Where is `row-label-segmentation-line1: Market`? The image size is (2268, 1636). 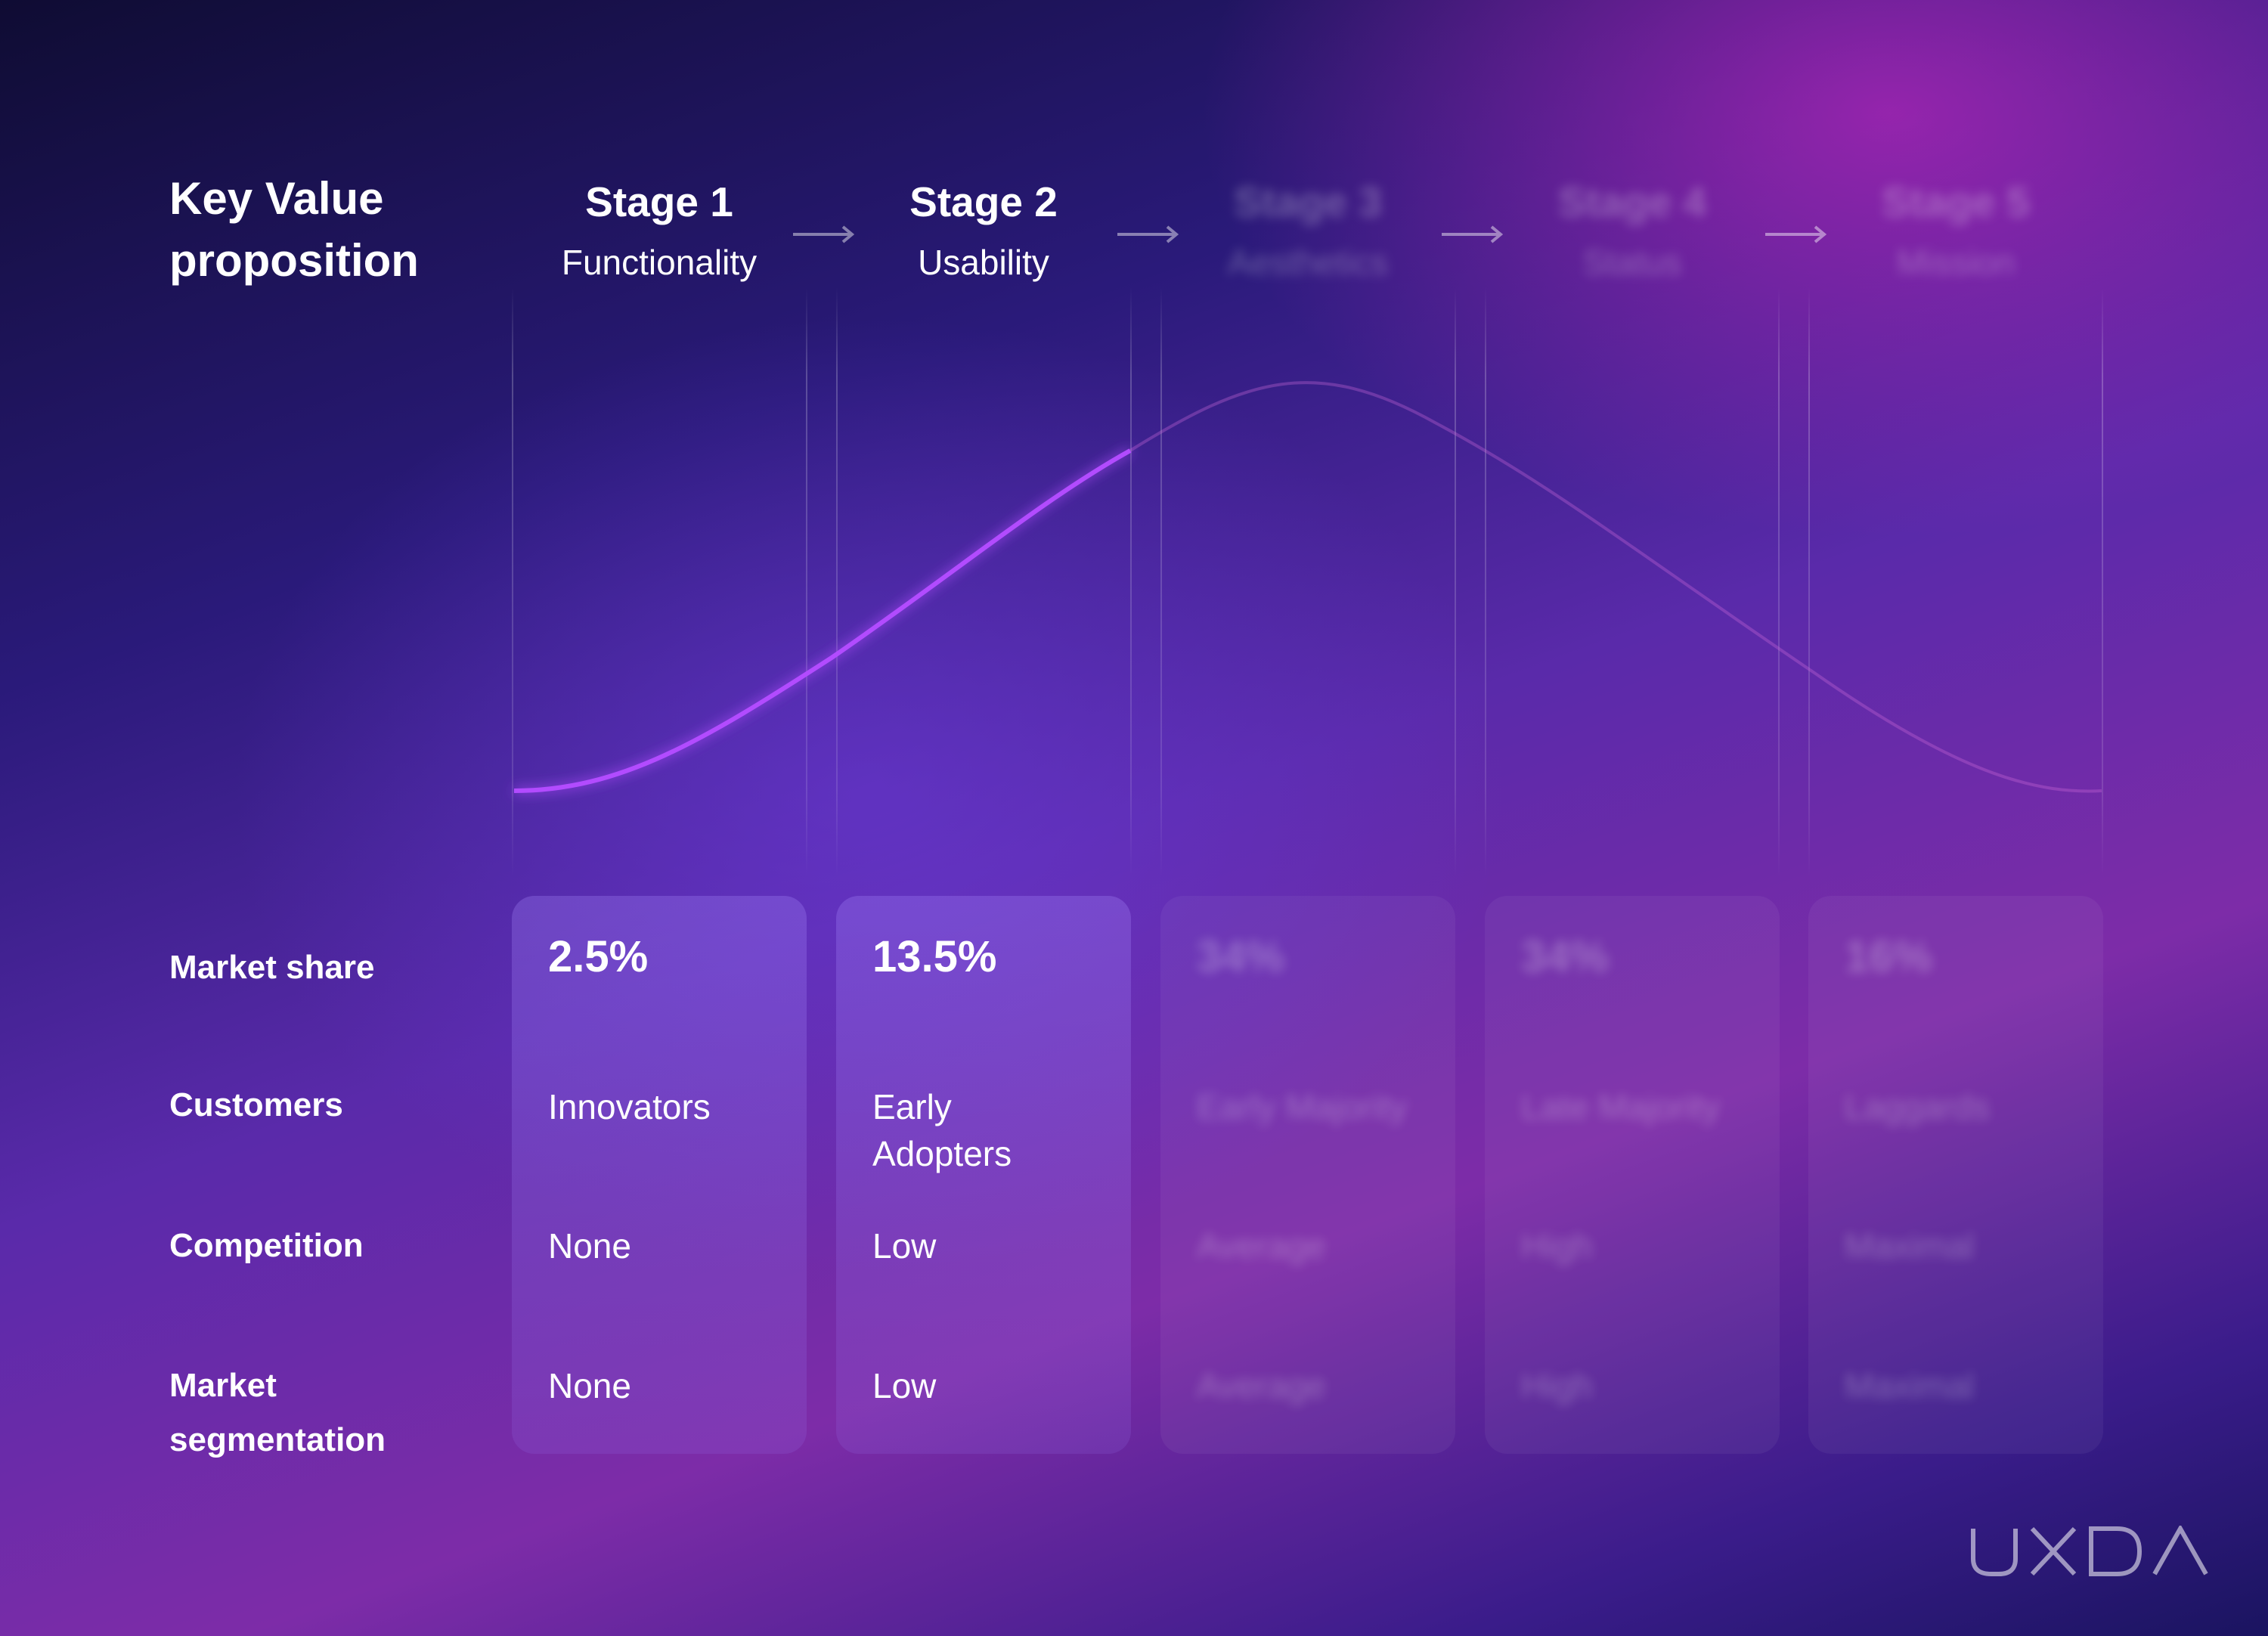 row-label-segmentation-line1: Market is located at coordinates (223, 1385).